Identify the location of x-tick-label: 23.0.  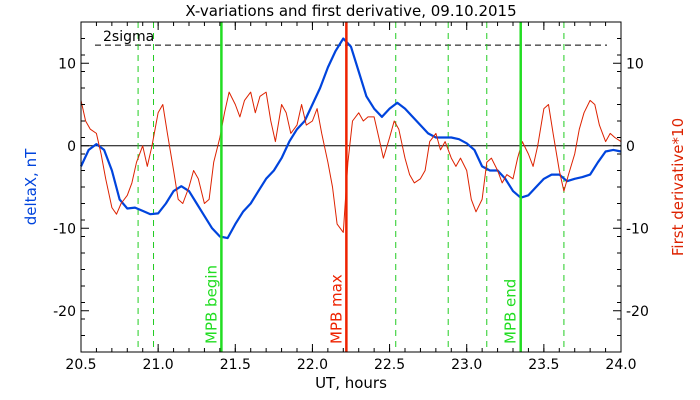
(466, 365).